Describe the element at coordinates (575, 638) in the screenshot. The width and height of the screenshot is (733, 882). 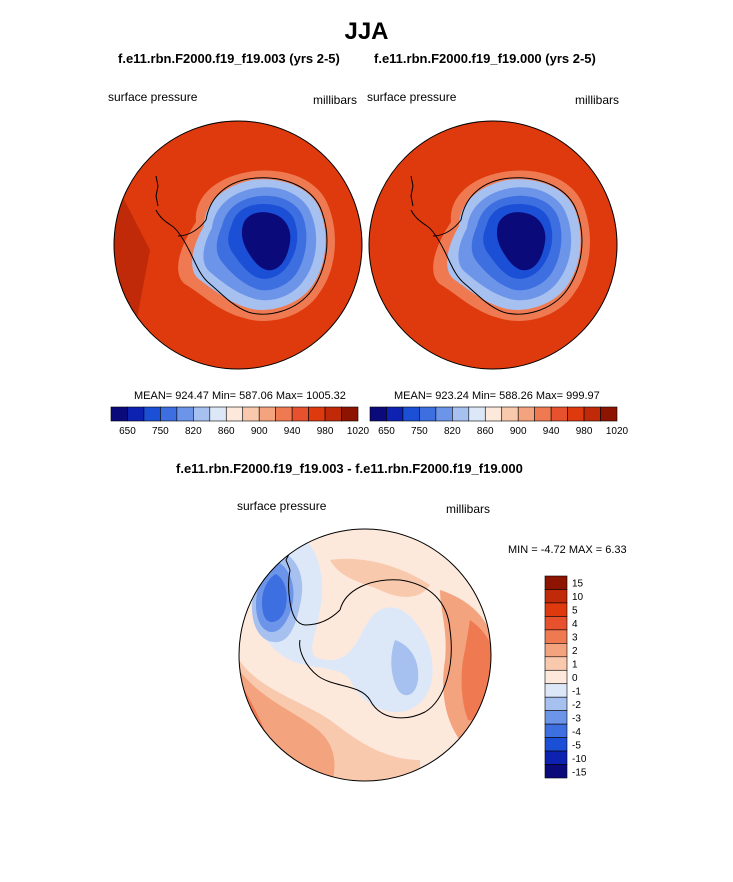
I see `colorbar-tick-label: 3` at that location.